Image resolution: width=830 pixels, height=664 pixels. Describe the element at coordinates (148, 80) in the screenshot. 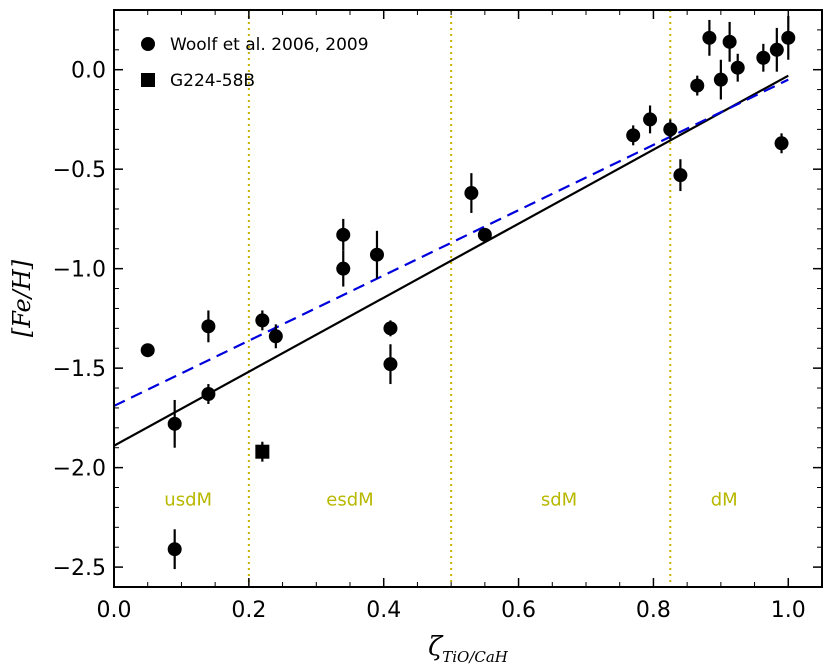

I see `legend-marker-square` at that location.